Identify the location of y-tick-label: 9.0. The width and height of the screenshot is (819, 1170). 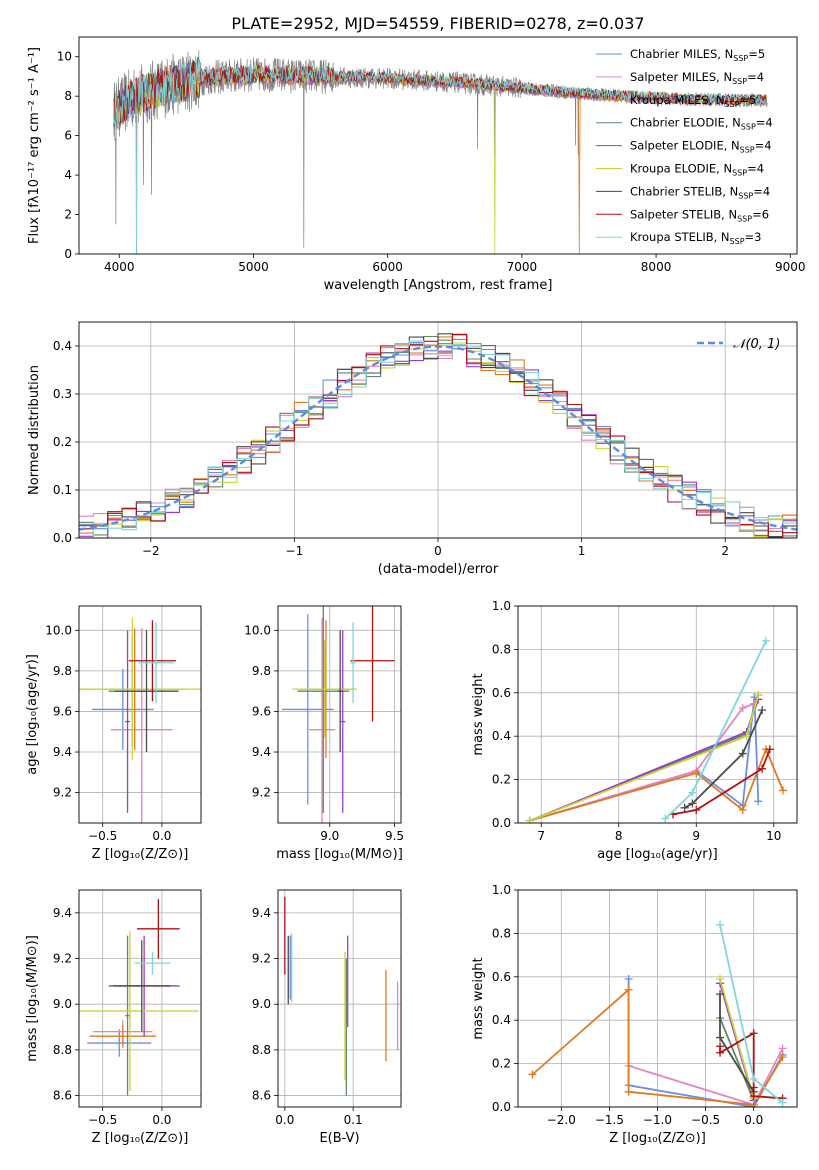
(62, 1004).